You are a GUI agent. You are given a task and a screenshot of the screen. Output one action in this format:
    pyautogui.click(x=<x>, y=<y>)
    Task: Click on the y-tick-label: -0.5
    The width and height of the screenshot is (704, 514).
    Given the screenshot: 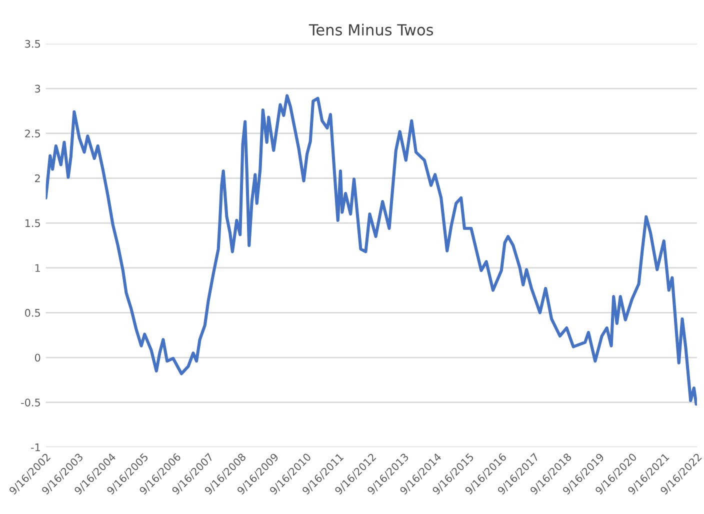 What is the action you would take?
    pyautogui.click(x=30, y=402)
    